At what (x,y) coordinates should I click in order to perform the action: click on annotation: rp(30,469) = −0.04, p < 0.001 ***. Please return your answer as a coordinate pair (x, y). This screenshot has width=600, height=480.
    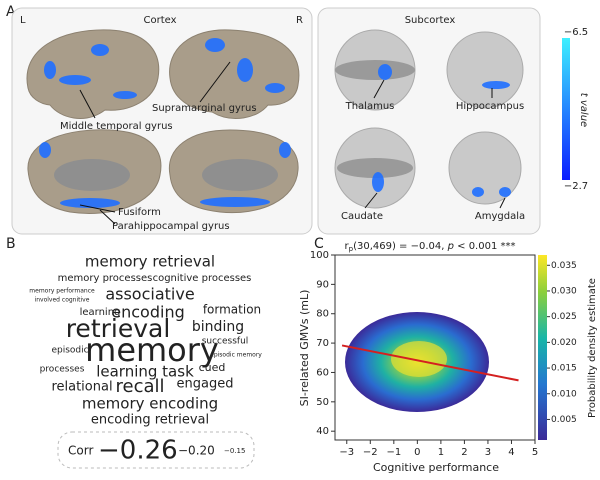
    Looking at the image, I should click on (429, 247).